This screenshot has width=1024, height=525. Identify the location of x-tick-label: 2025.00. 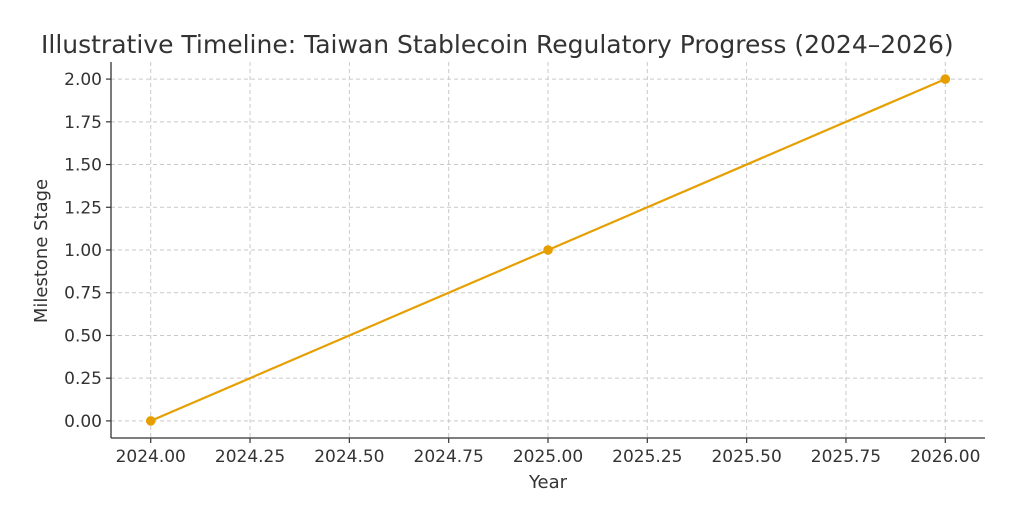
(548, 457).